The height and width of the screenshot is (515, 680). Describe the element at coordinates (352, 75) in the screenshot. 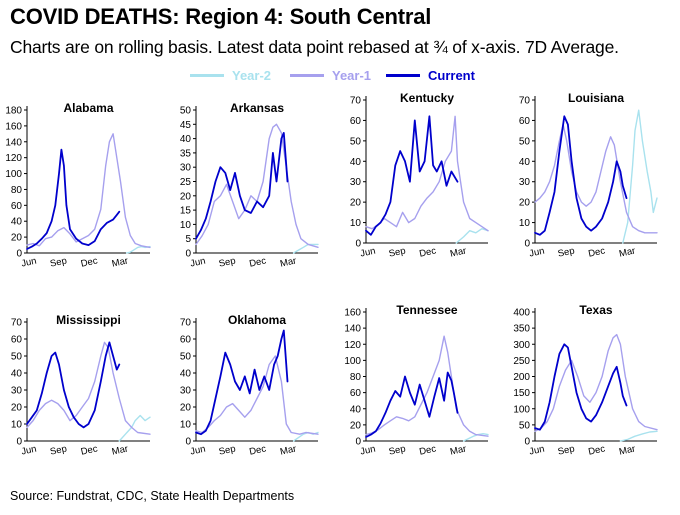

I see `legend-label: Year-1` at that location.